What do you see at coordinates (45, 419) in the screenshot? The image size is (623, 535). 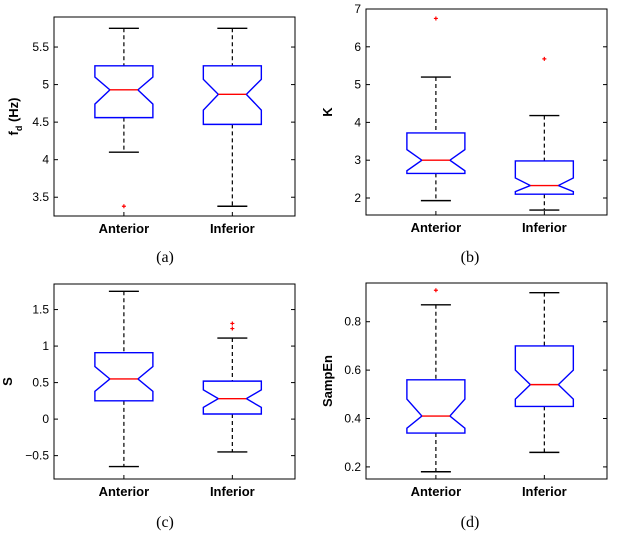 I see `y-tick-label: 0` at bounding box center [45, 419].